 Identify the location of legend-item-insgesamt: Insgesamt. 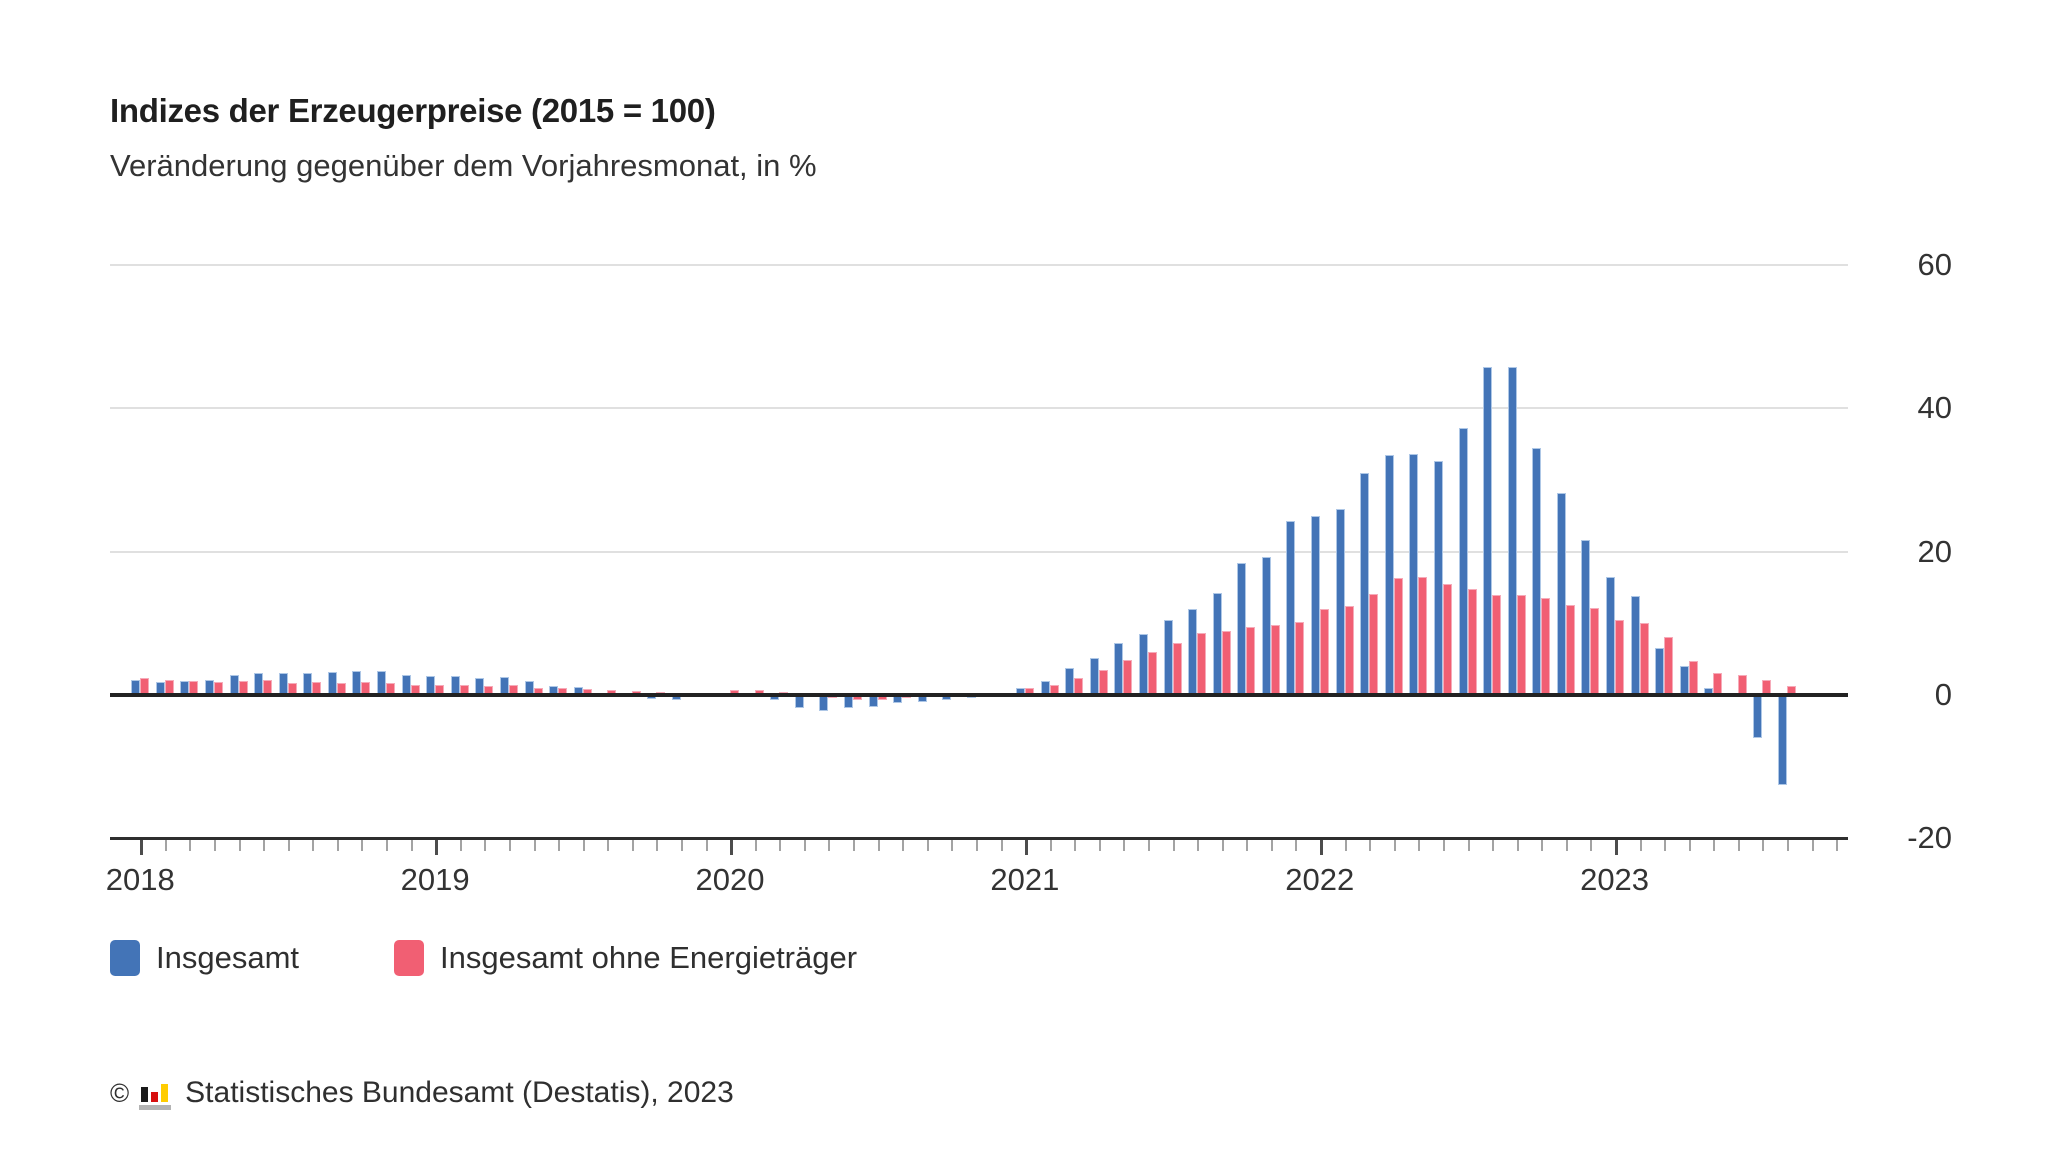
(204, 958).